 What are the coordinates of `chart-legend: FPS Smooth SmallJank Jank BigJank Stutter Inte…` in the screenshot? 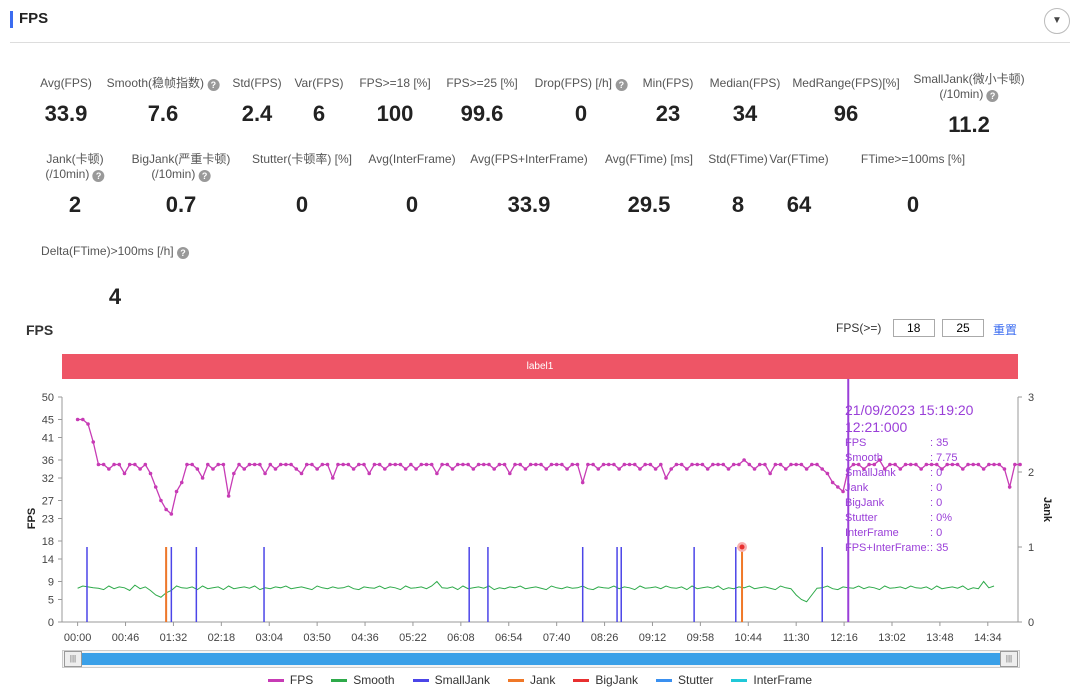 It's located at (540, 680).